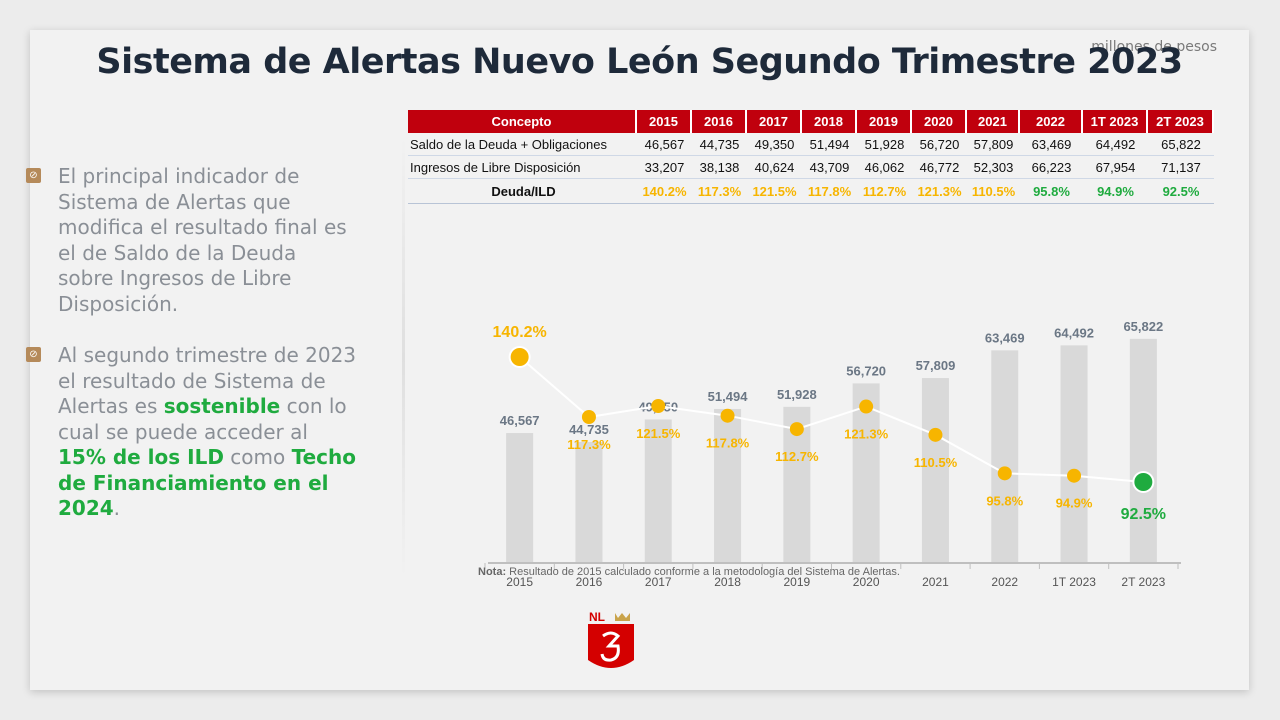 The image size is (1280, 720). Describe the element at coordinates (796, 582) in the screenshot. I see `x-tick-label: 2019` at that location.